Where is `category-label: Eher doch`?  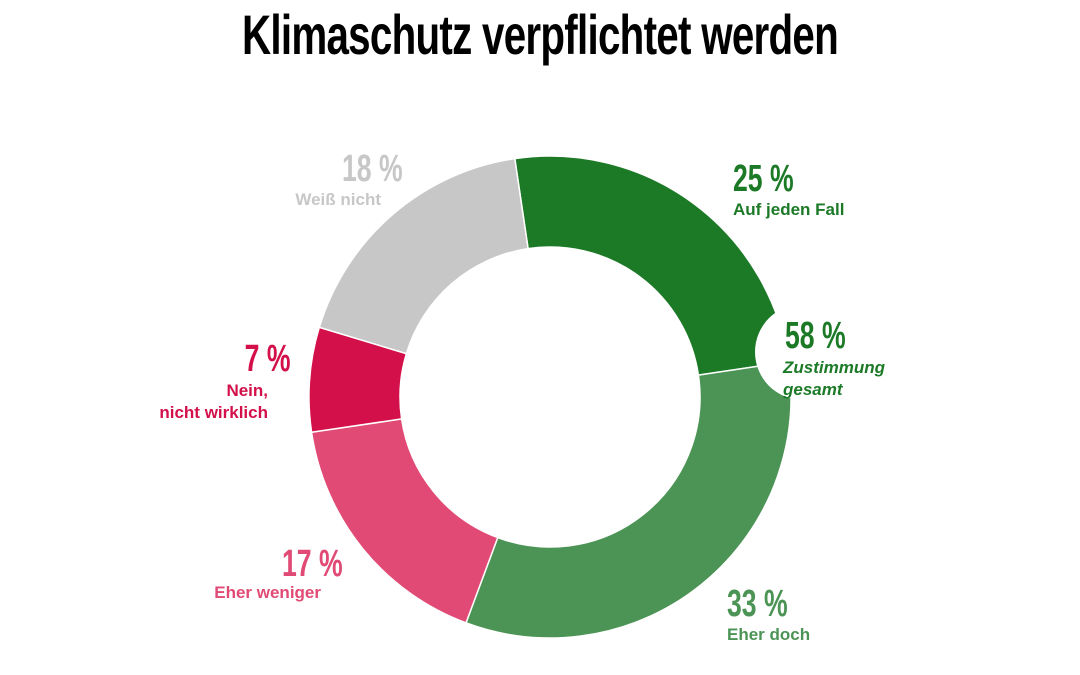 category-label: Eher doch is located at coordinates (769, 634).